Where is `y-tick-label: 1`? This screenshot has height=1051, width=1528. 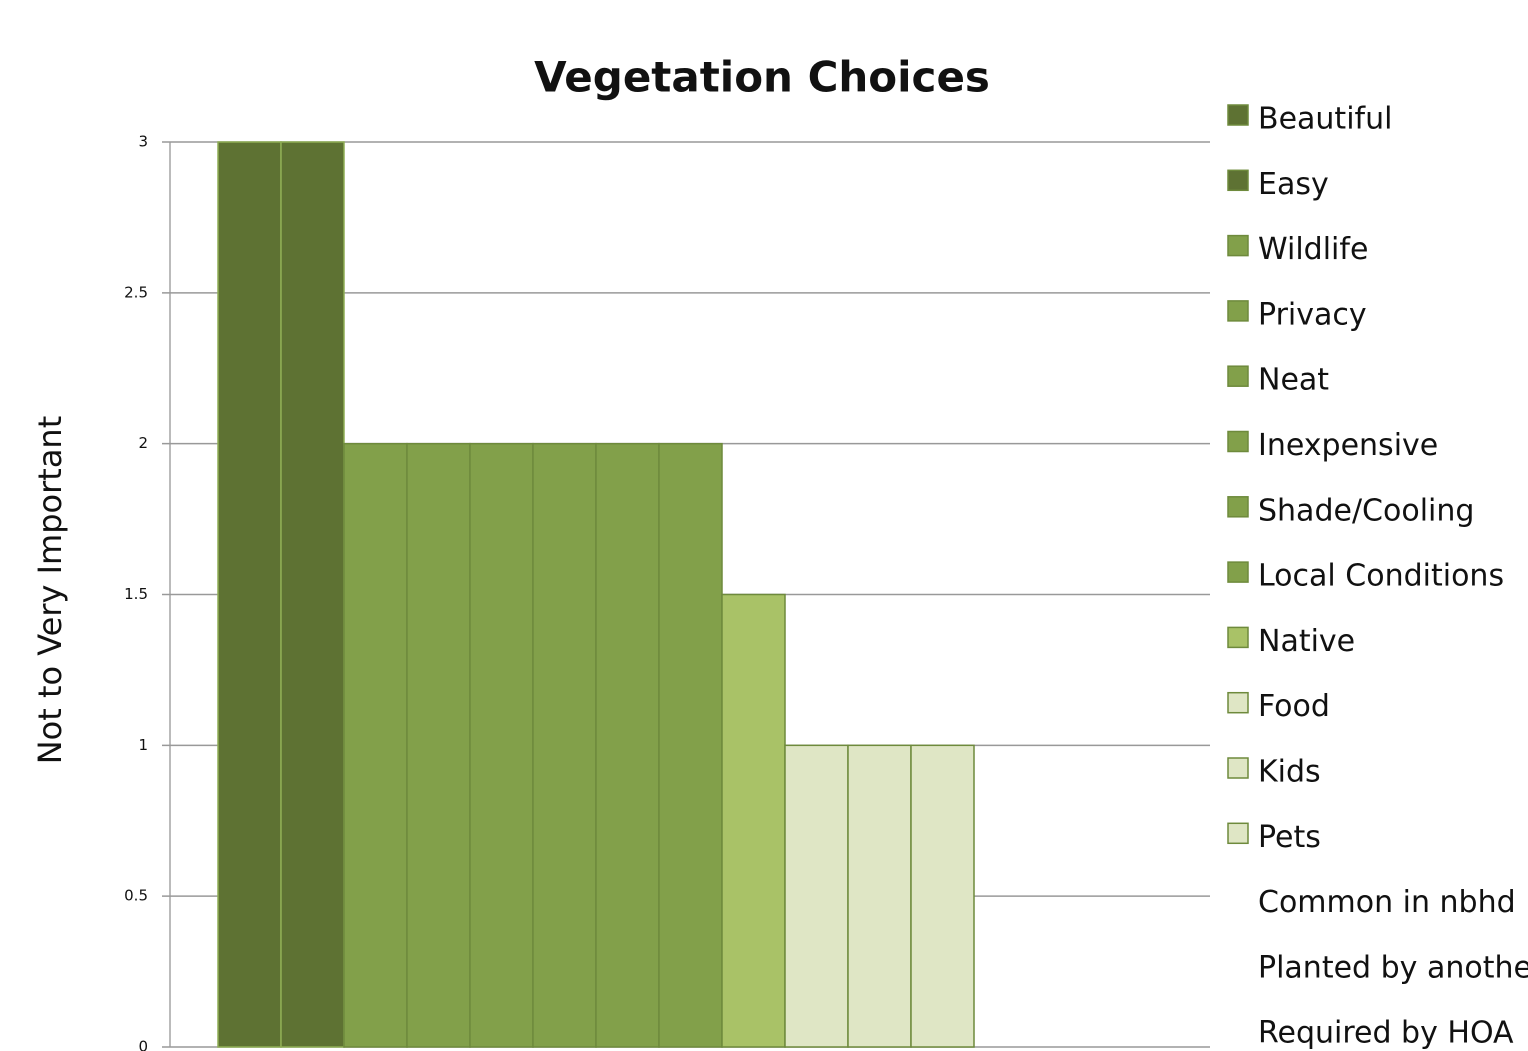
y-tick-label: 1 is located at coordinates (143, 745).